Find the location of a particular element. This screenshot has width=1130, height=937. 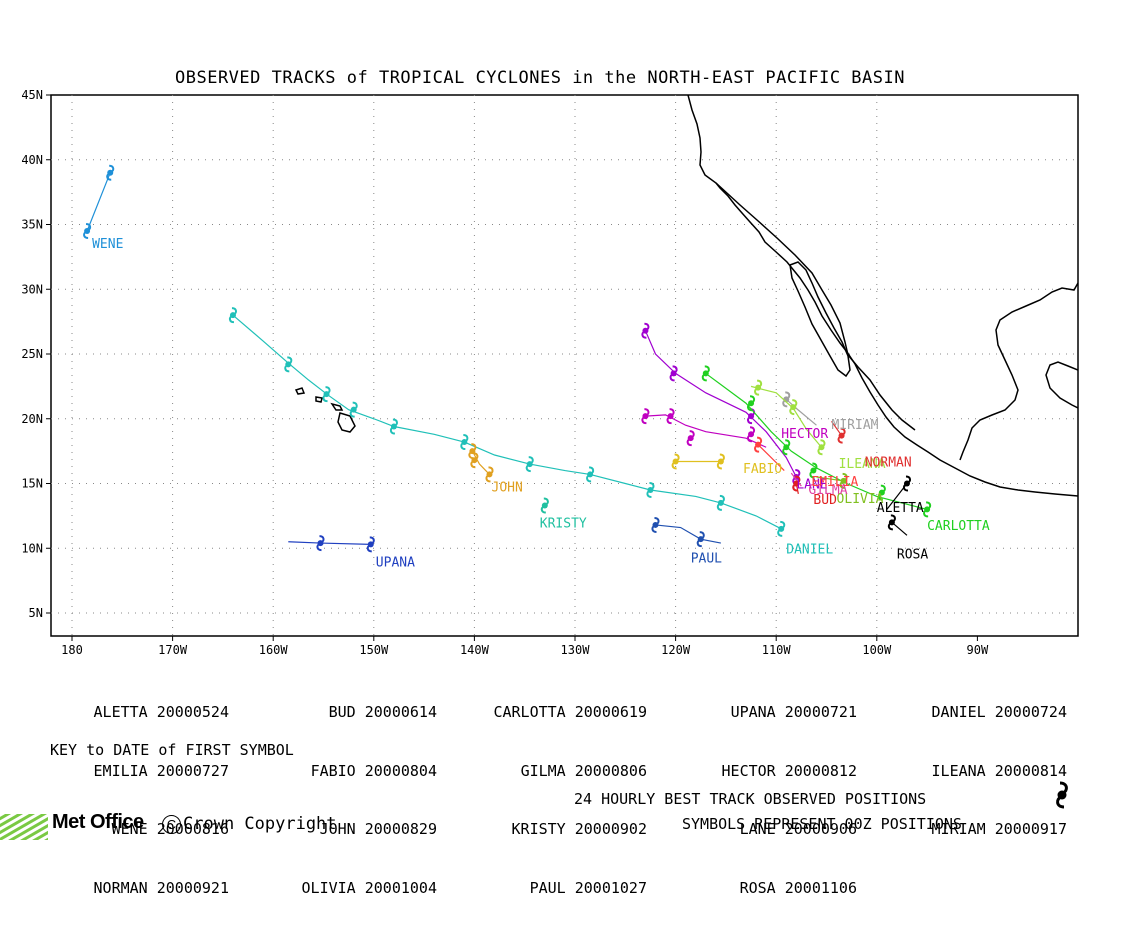

lat-tick-label: 20N is located at coordinates (32, 419).